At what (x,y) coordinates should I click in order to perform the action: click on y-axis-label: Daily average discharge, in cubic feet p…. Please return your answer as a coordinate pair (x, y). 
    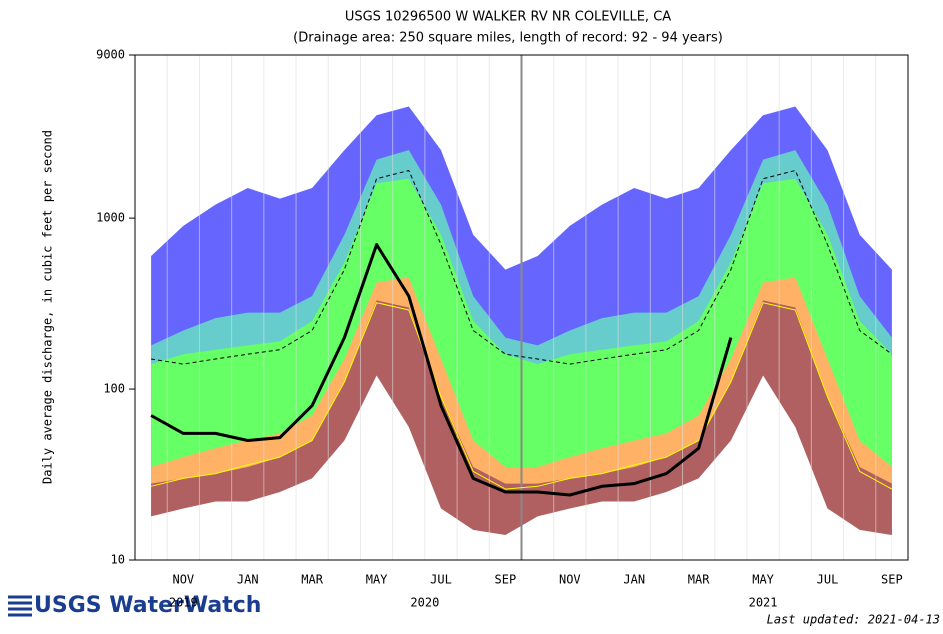
    Looking at the image, I should click on (48, 307).